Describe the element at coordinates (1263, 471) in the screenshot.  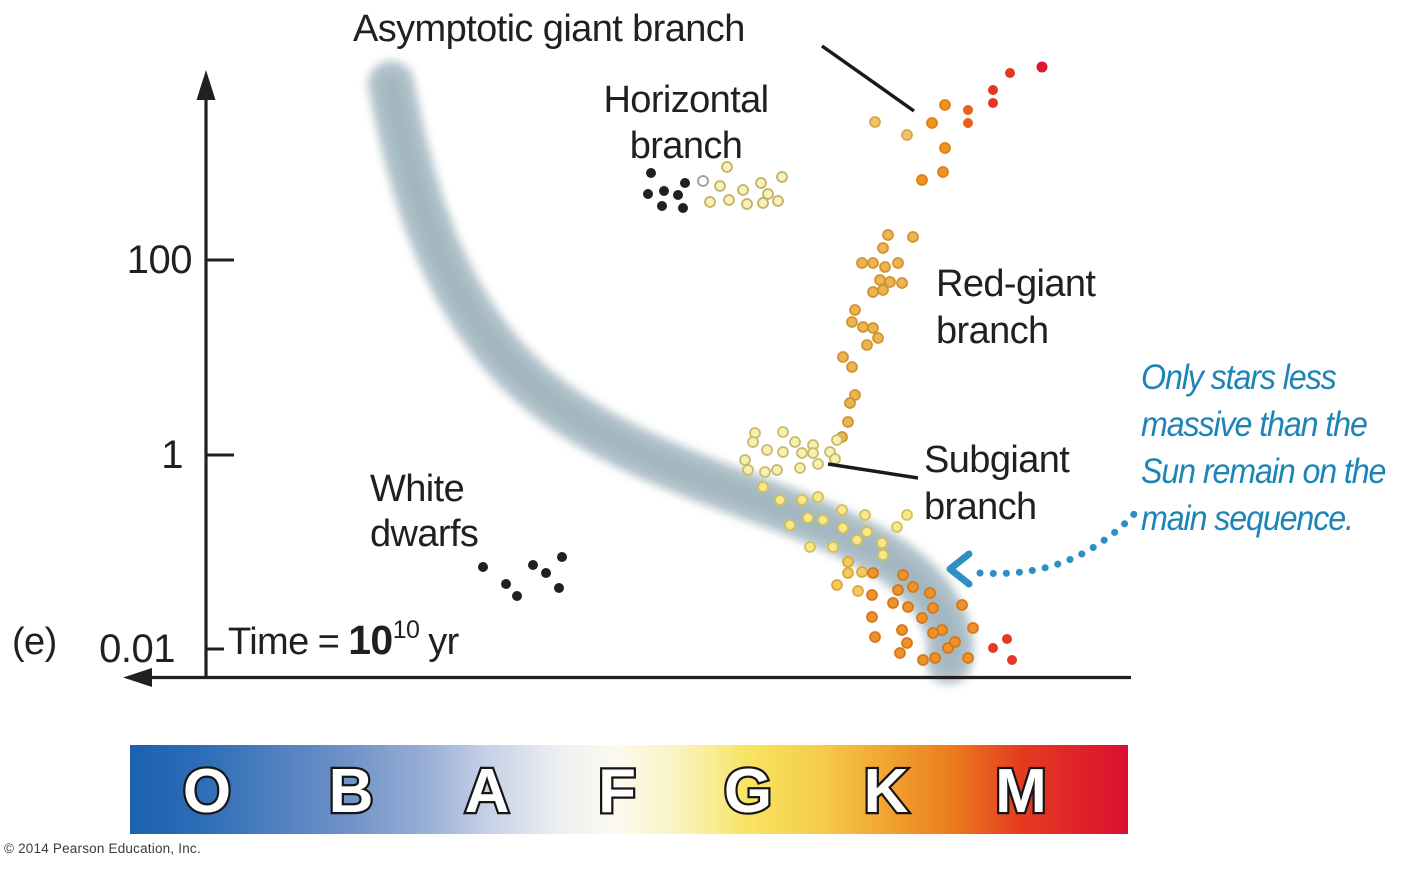
I see `note-line3: Sun remain on the` at that location.